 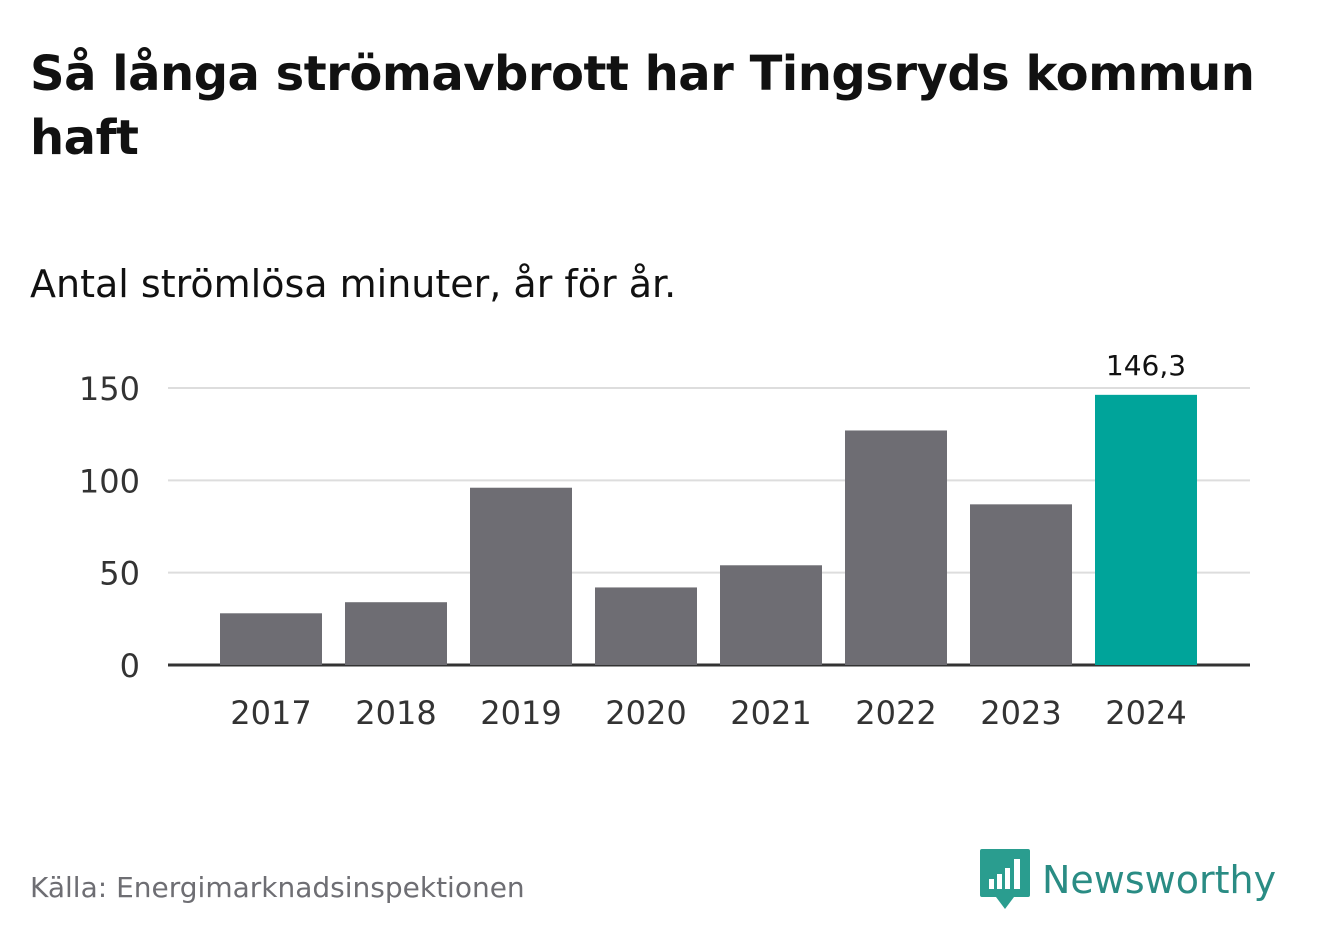 What do you see at coordinates (270, 713) in the screenshot?
I see `x-tick-label: 2017` at bounding box center [270, 713].